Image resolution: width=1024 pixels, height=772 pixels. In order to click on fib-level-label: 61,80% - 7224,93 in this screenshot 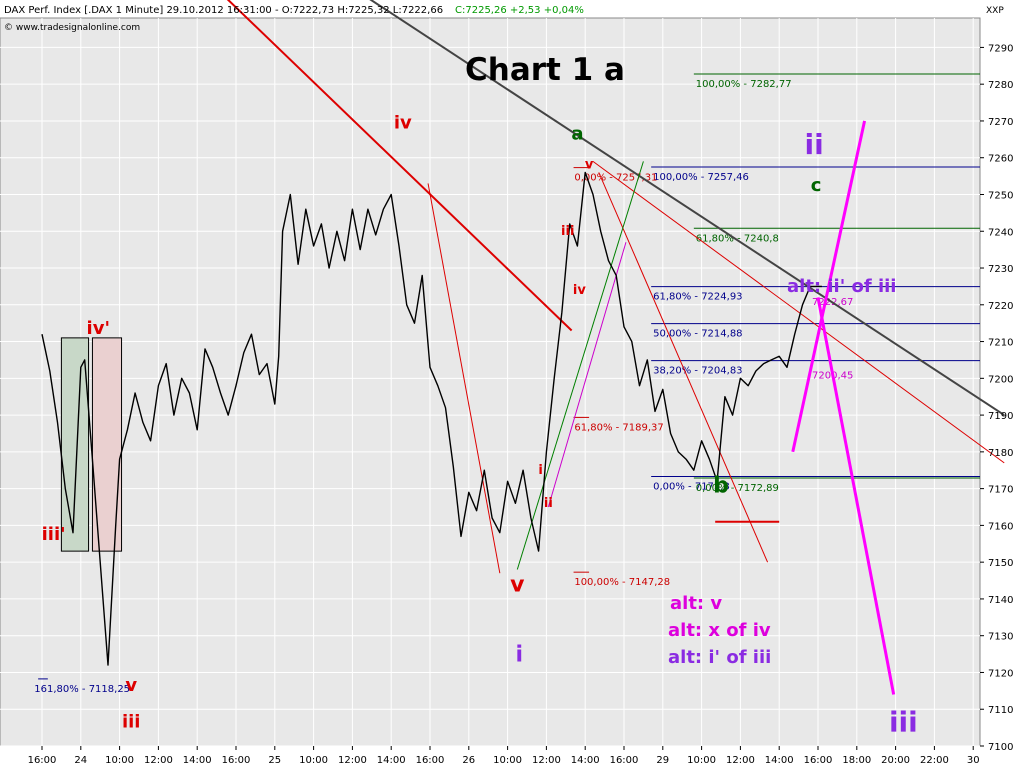, I will do `click(697, 297)`.